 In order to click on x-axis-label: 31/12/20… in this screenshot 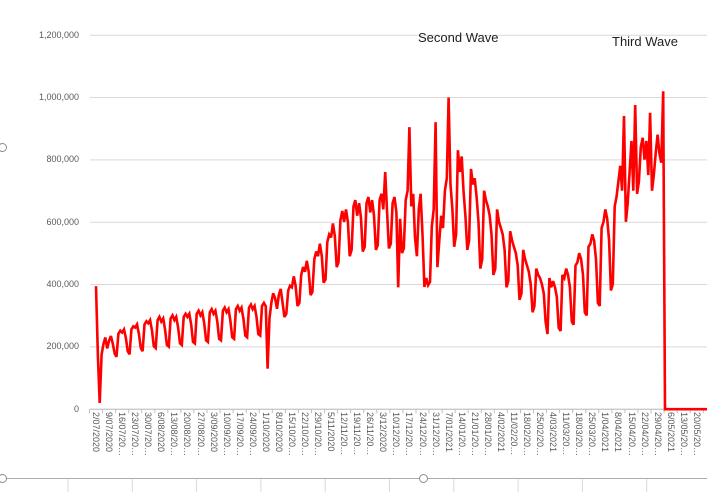, I will do `click(435, 434)`.